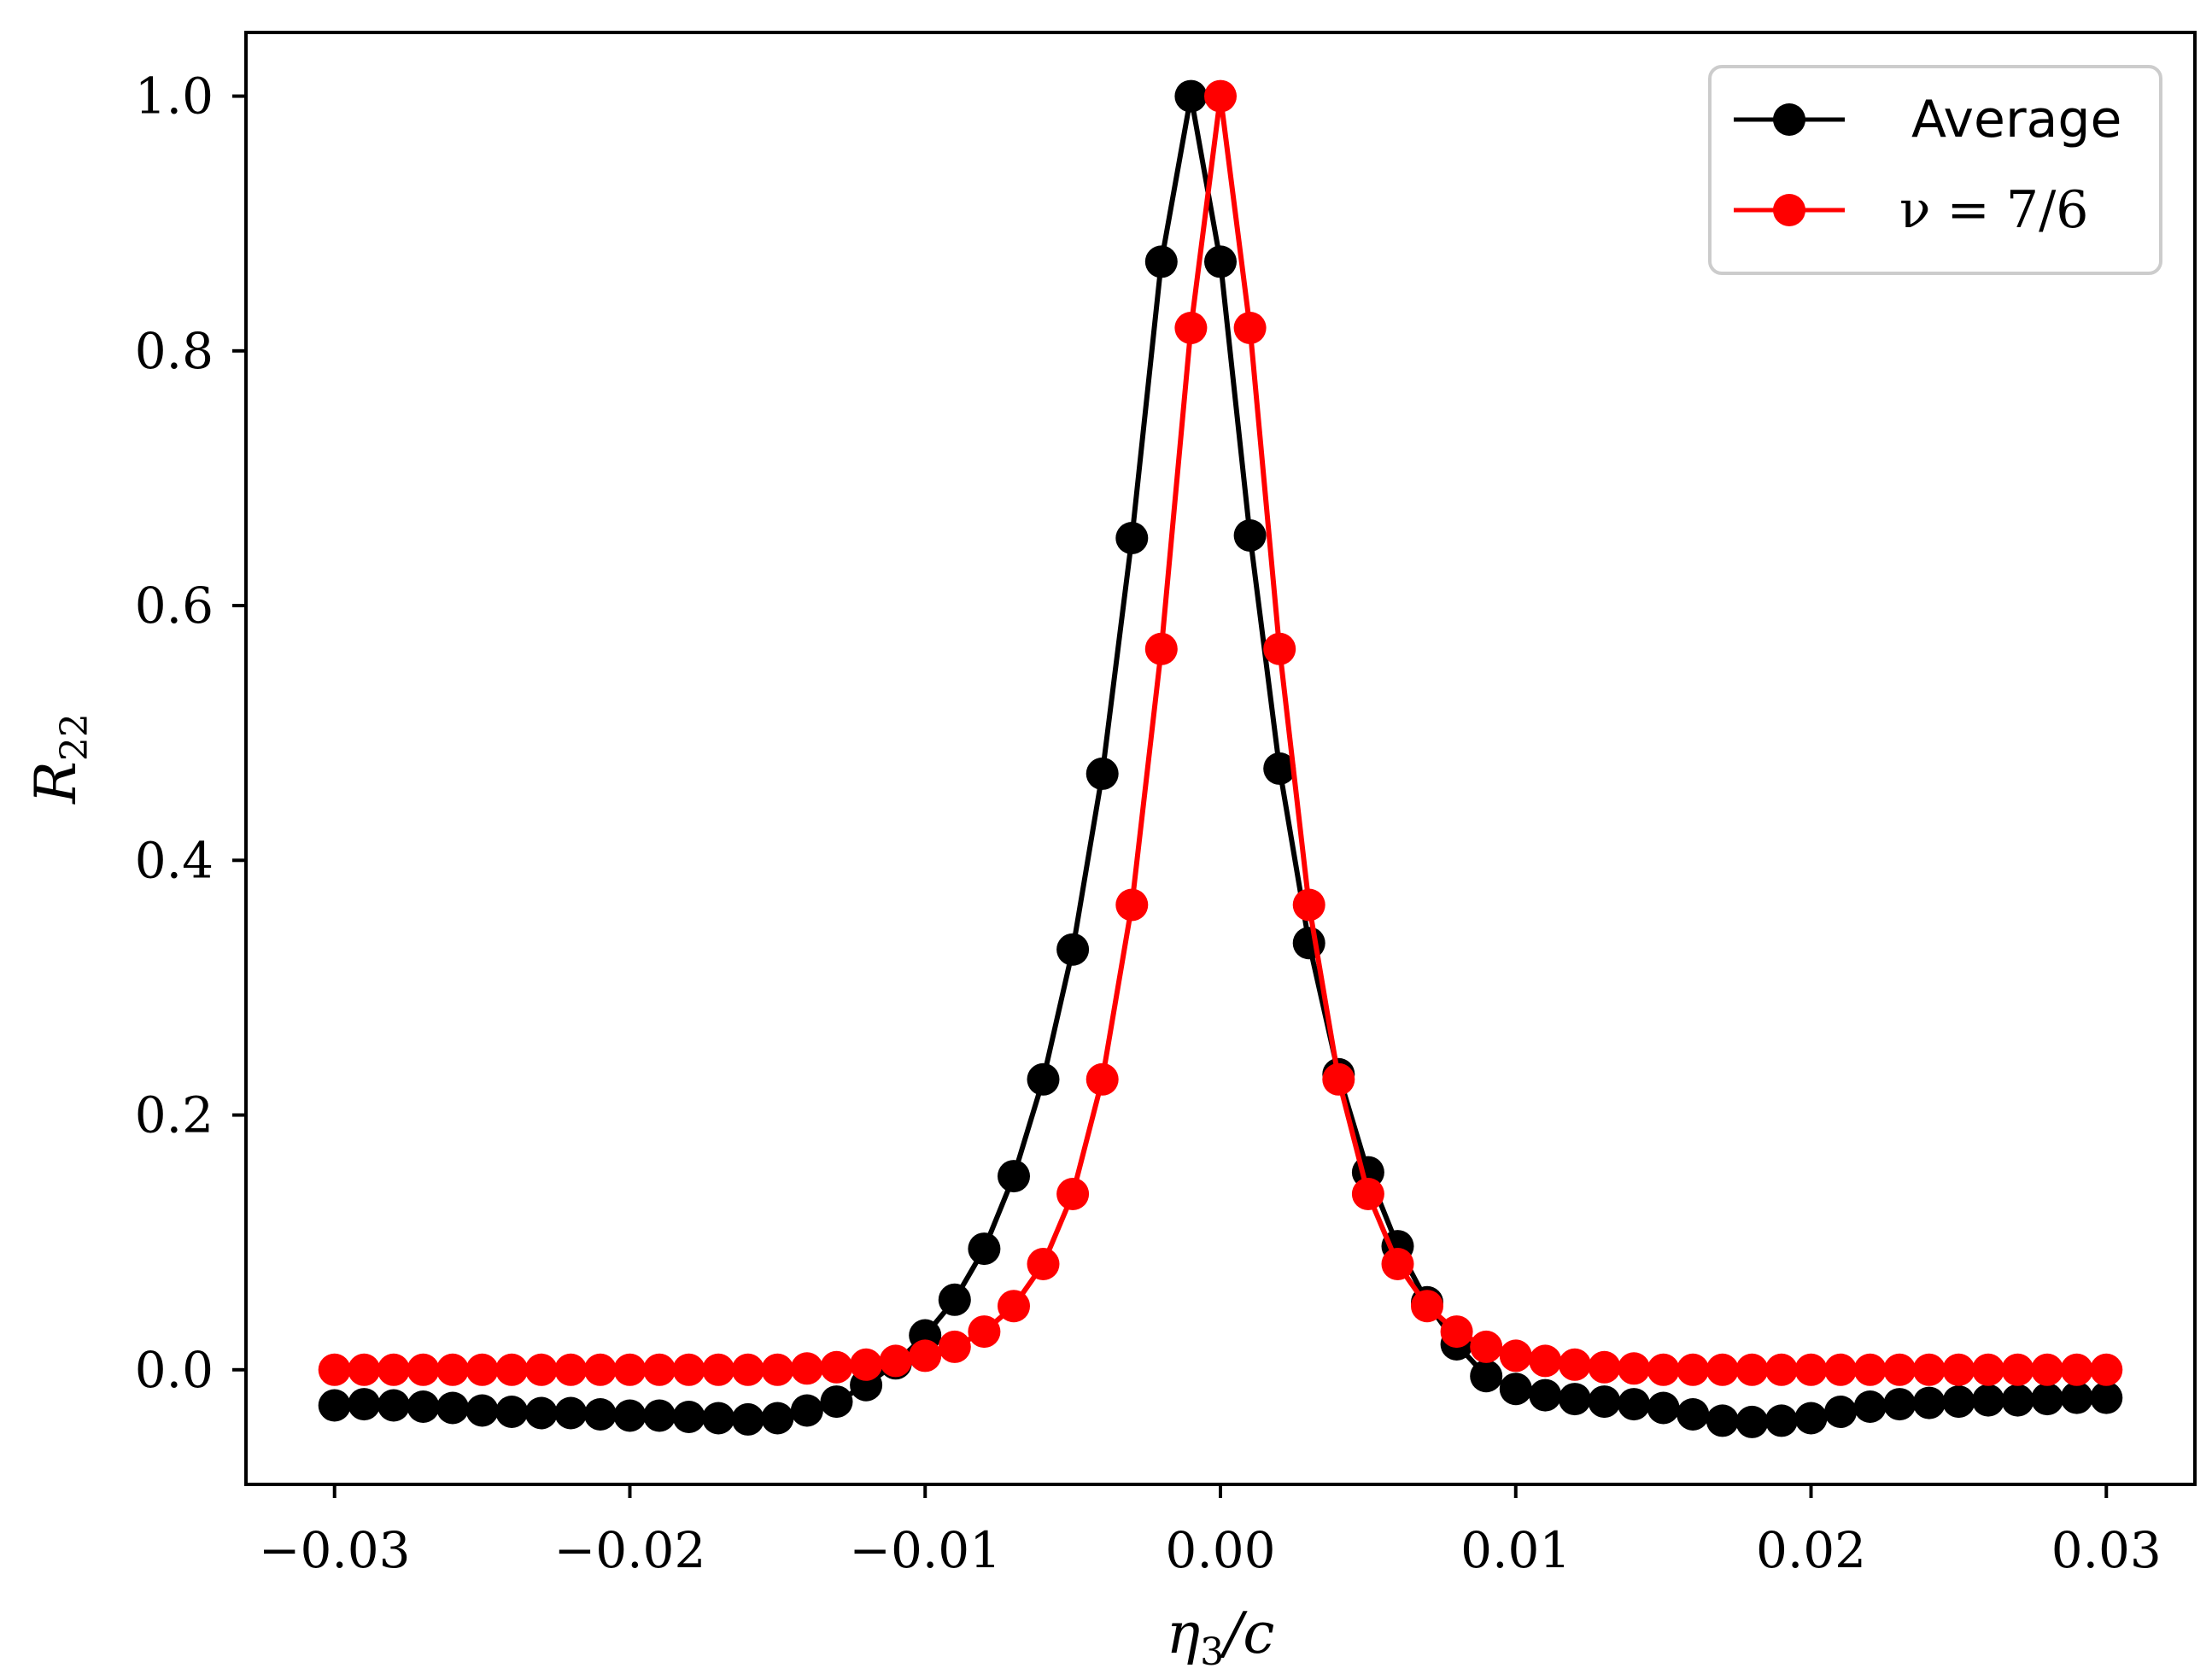 The image size is (2212, 1674). I want to click on x-axis-label-base: η, so click(1184, 1633).